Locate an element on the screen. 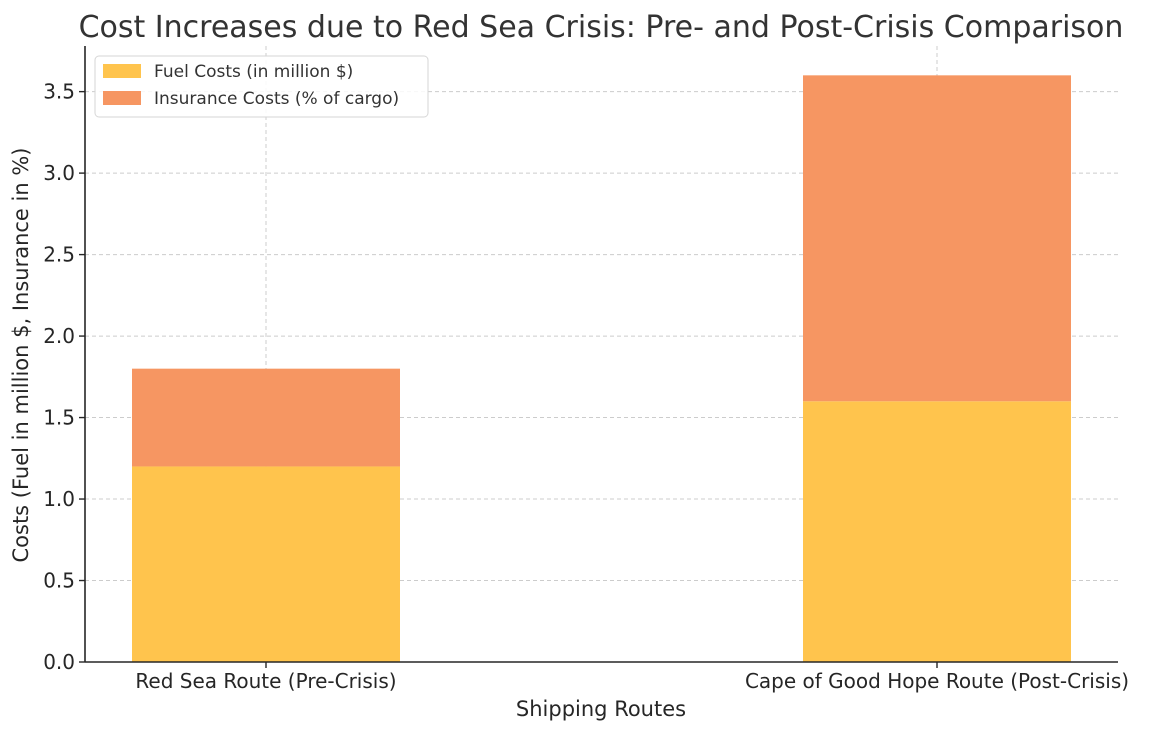 The height and width of the screenshot is (734, 1164). x-tick-label: Cape of Good Hope Route (Post-Crisis) is located at coordinates (937, 681).